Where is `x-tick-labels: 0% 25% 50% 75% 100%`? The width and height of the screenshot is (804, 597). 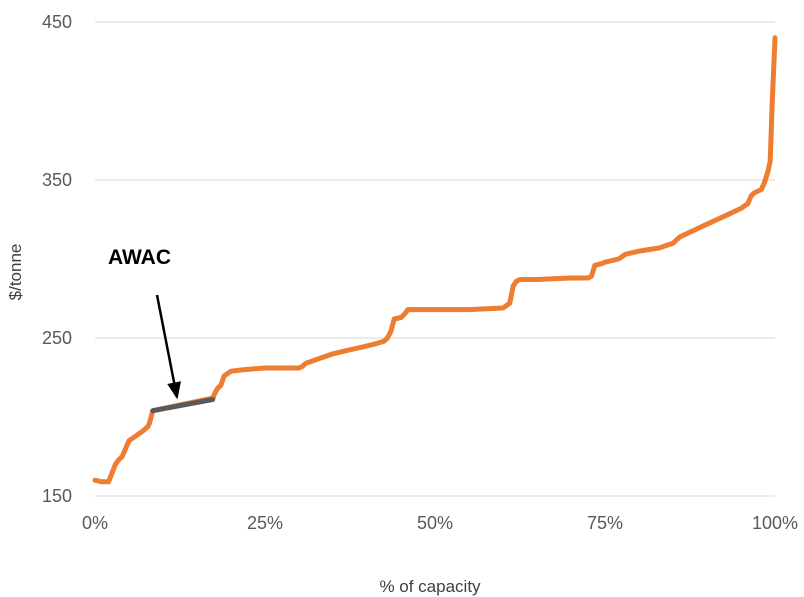 x-tick-labels: 0% 25% 50% 75% 100% is located at coordinates (440, 523).